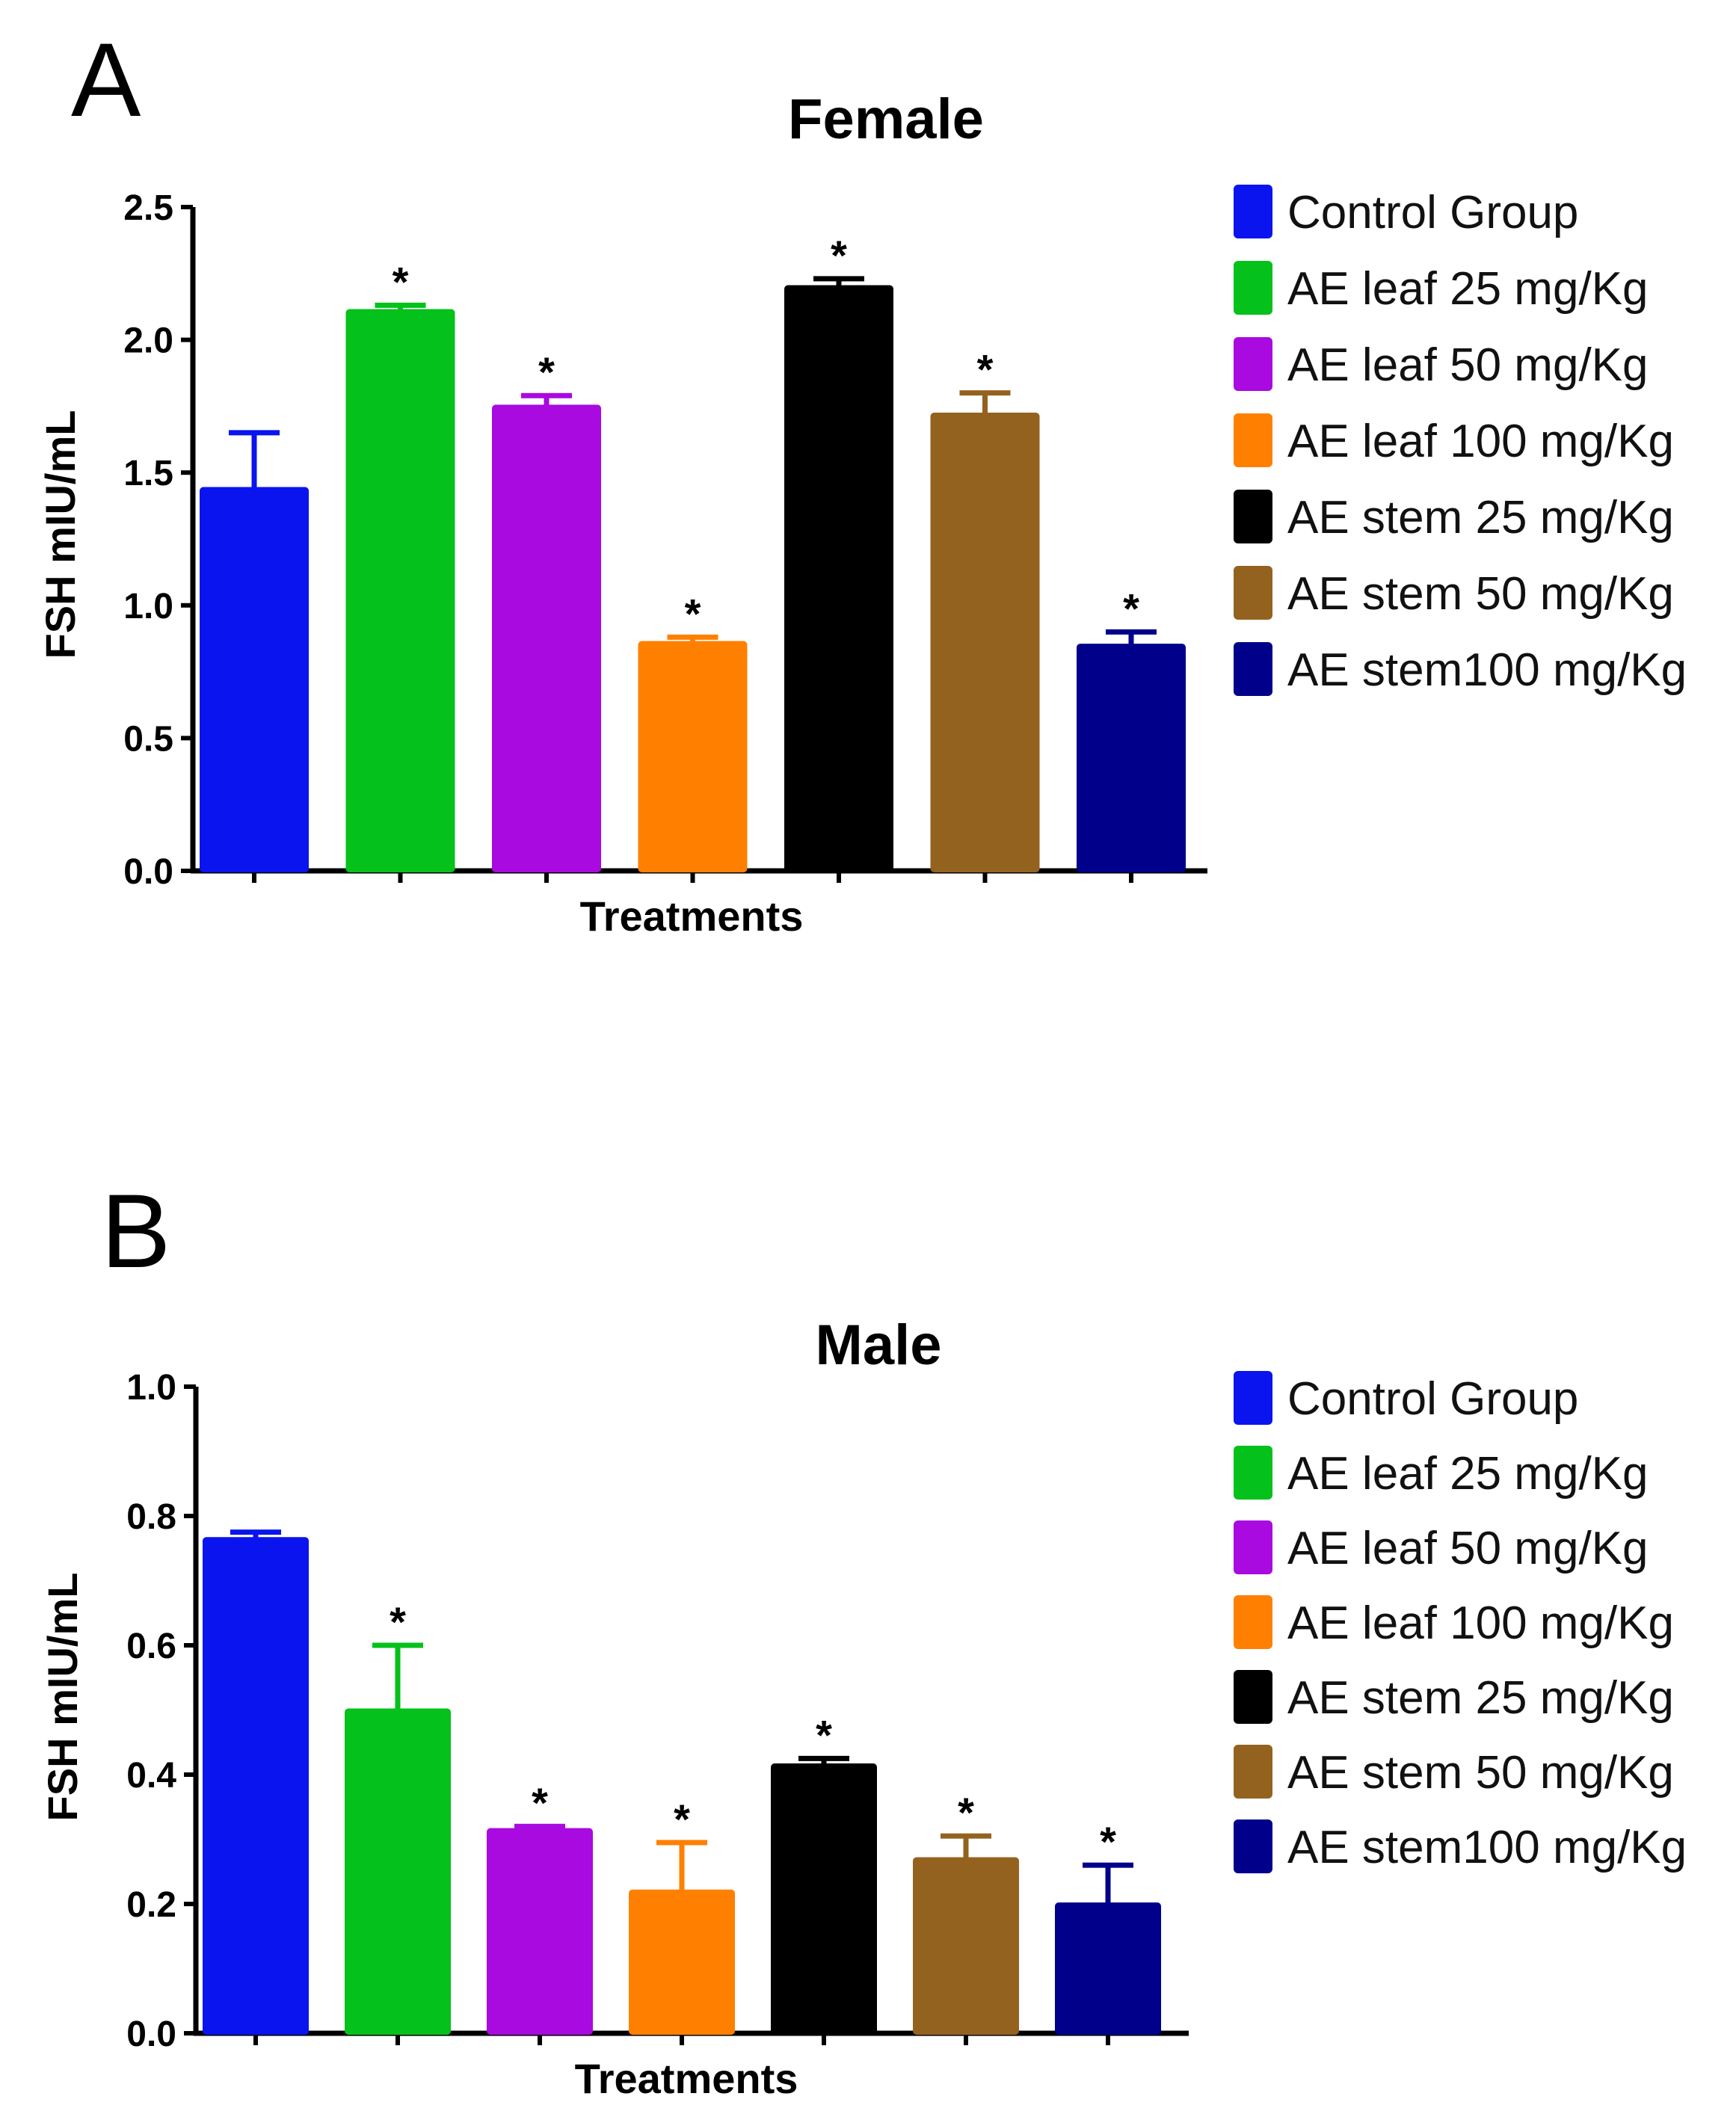  What do you see at coordinates (686, 2078) in the screenshot?
I see `x-axis-label-b: Treatments` at bounding box center [686, 2078].